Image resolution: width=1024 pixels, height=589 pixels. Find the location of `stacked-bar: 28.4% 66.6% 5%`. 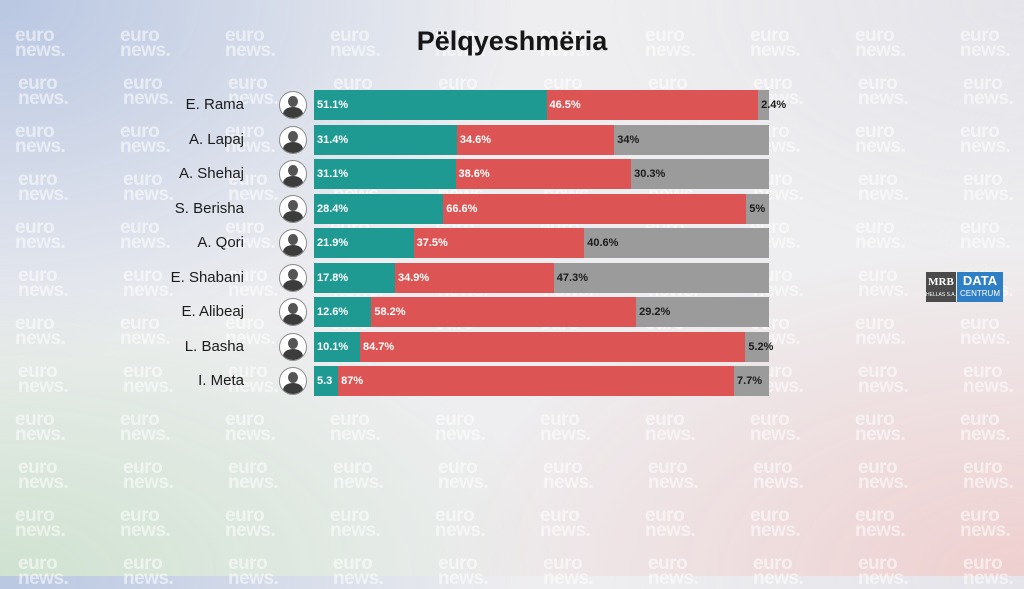

stacked-bar: 28.4% 66.6% 5% is located at coordinates (541, 208).